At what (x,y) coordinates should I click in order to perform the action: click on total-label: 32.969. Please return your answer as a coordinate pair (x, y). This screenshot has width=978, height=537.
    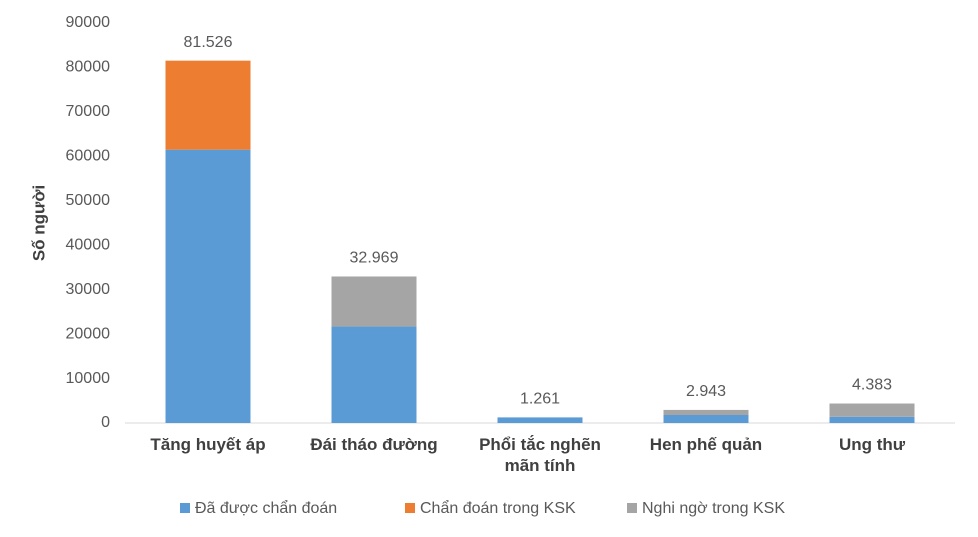
    Looking at the image, I should click on (374, 258).